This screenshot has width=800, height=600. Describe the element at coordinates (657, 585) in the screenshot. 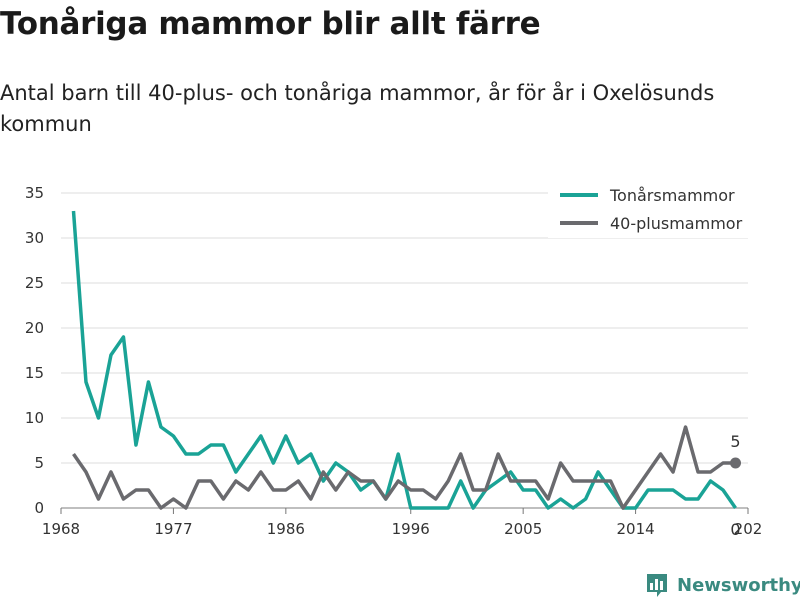

I see `bar-chart-icon` at that location.